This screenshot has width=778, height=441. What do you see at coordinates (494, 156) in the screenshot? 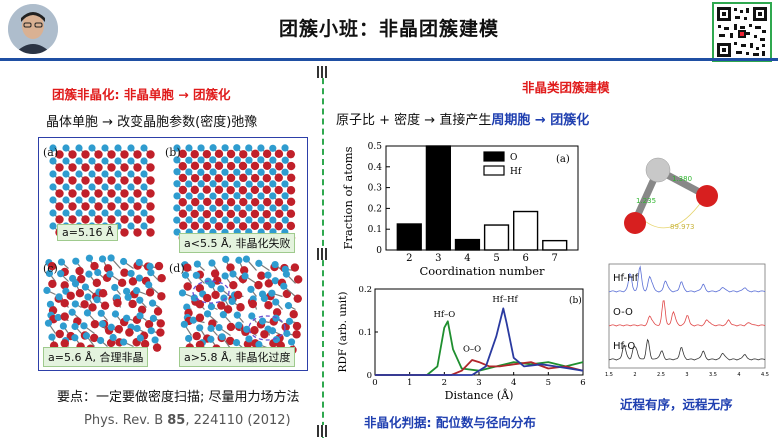
I see `legend-swatch` at bounding box center [494, 156].